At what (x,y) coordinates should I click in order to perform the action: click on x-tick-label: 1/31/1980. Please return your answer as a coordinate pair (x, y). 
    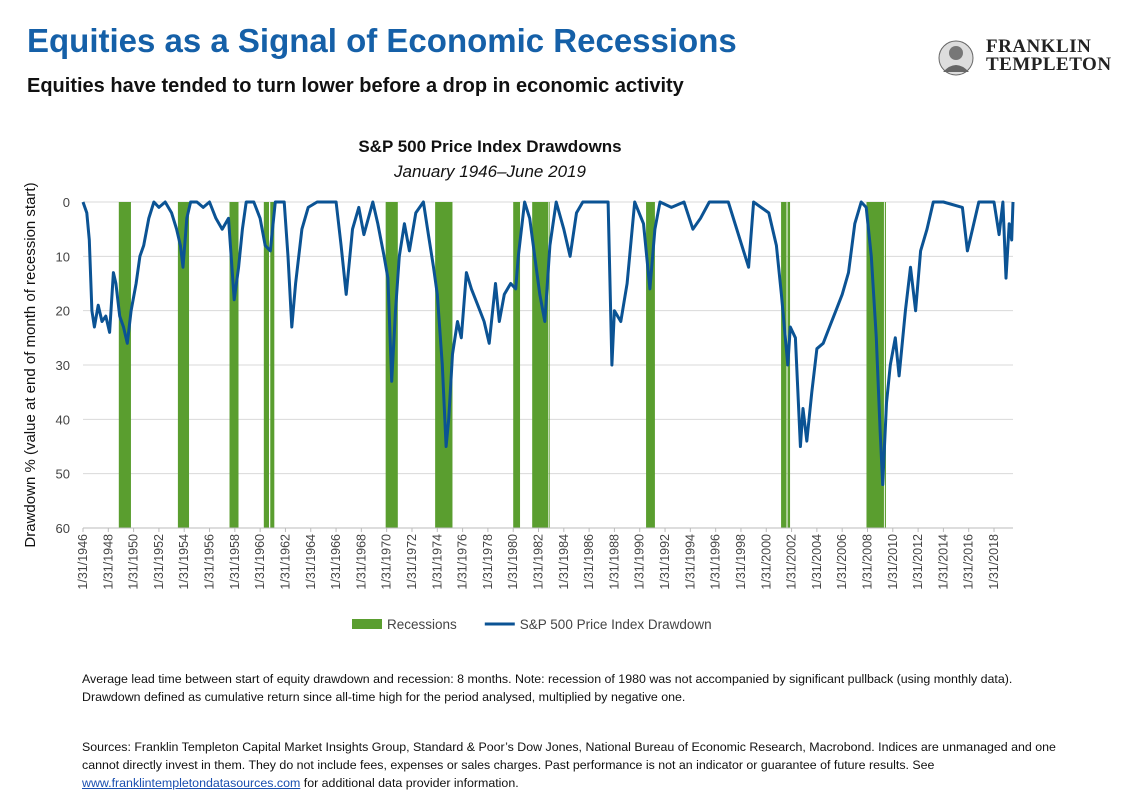
    Looking at the image, I should click on (513, 562).